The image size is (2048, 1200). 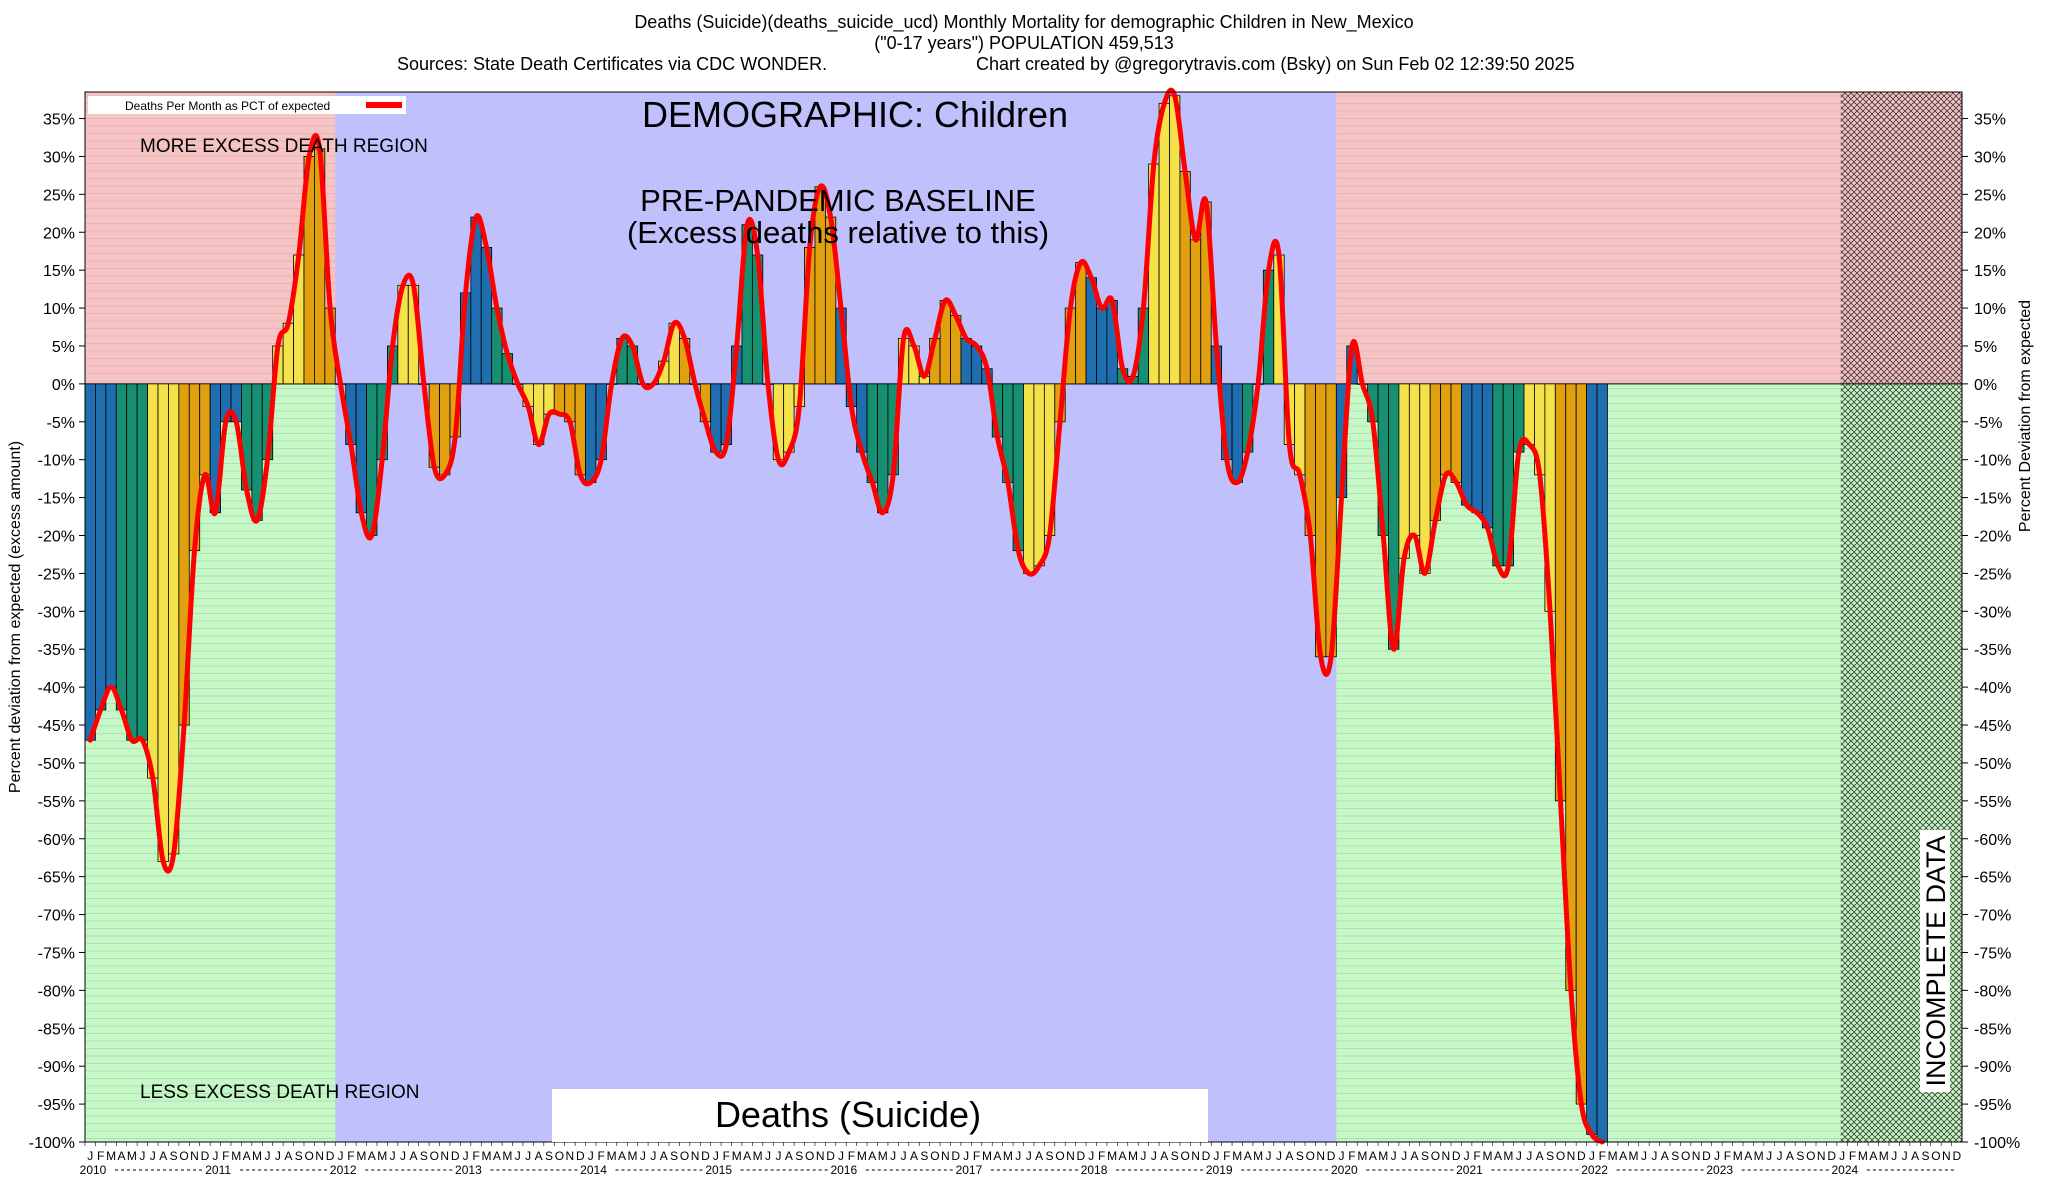 What do you see at coordinates (838, 200) in the screenshot?
I see `baseline-label-1: PRE-PANDEMIC BASELINE` at bounding box center [838, 200].